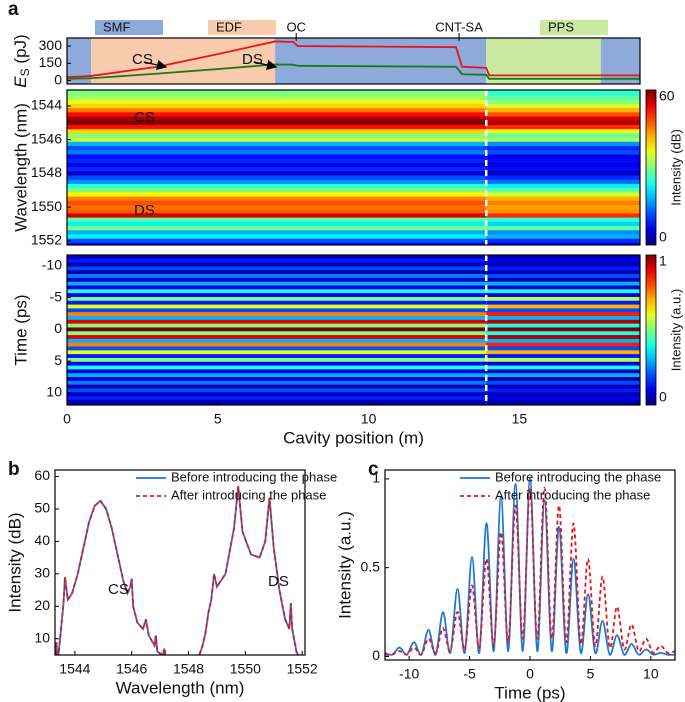  Describe the element at coordinates (353, 437) in the screenshot. I see `x-axis-label: Cavity position (m)` at that location.